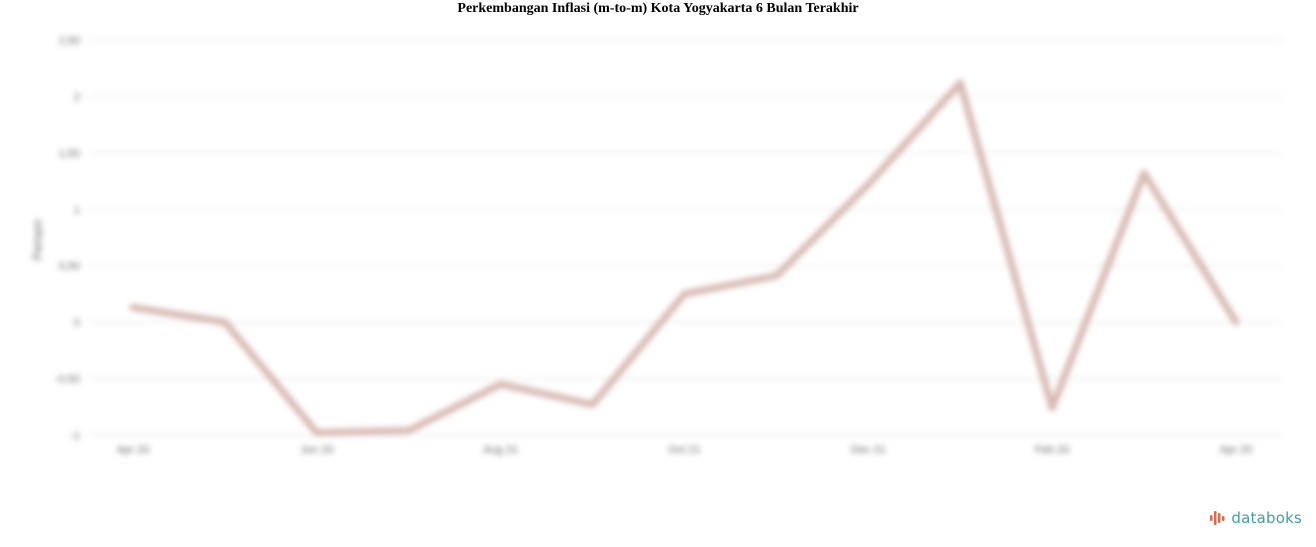  I want to click on databoks-icon, so click(1217, 518).